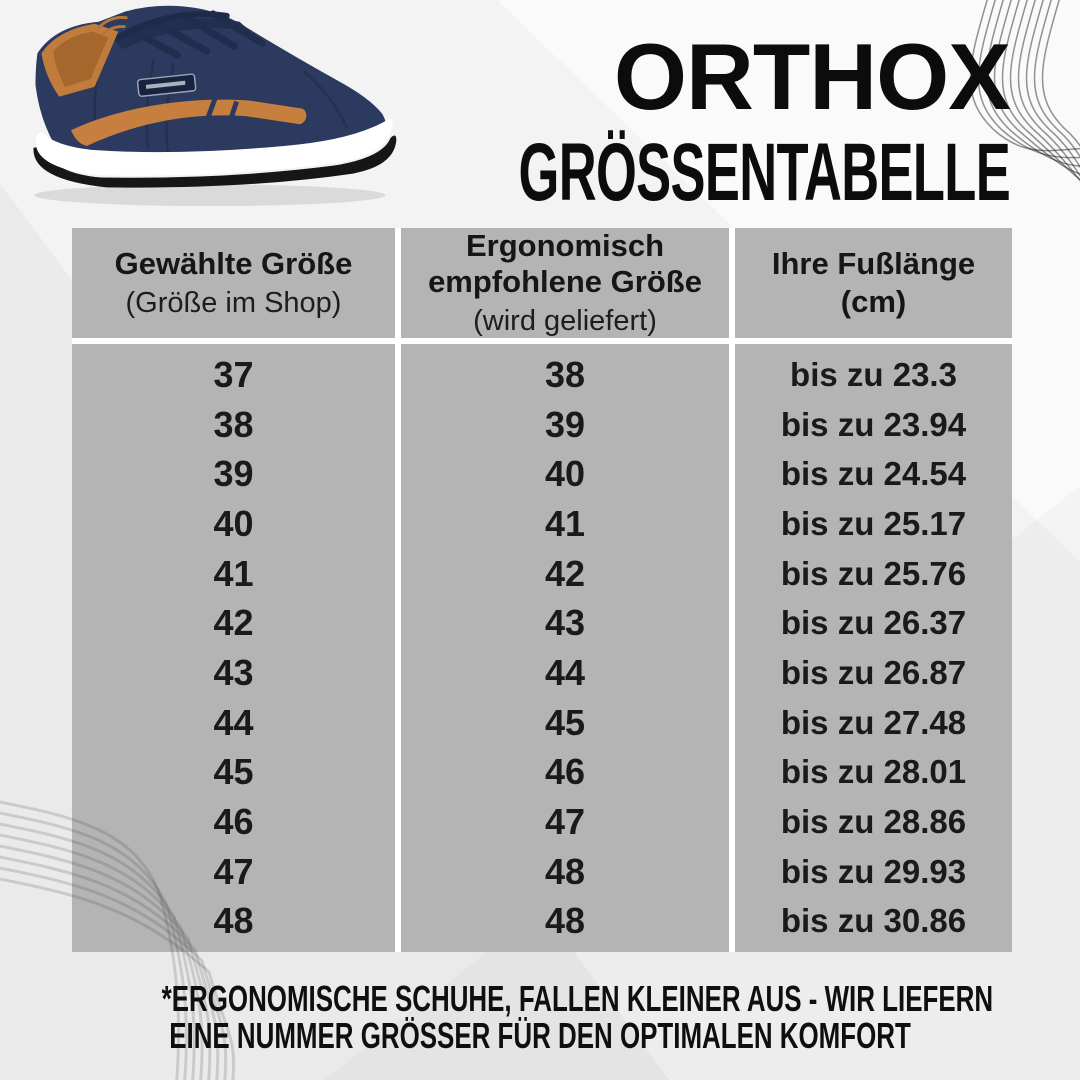  I want to click on size-cell: bis zu 23.94, so click(873, 424).